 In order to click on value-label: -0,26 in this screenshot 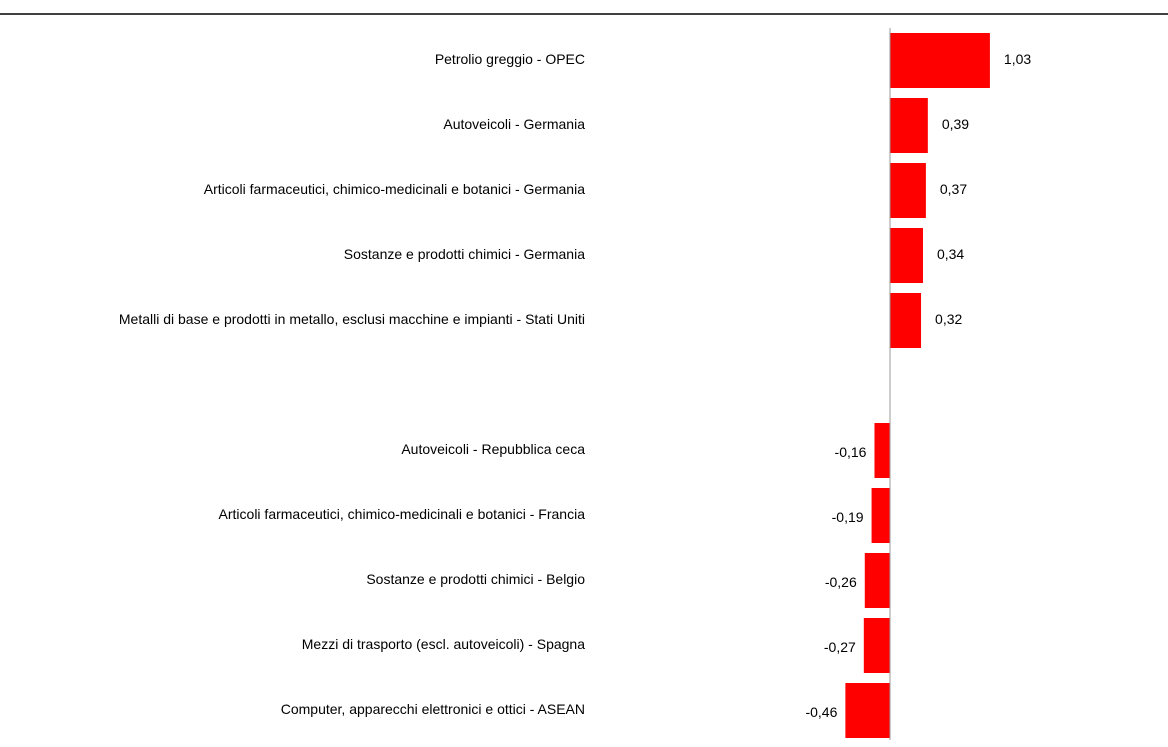, I will do `click(841, 582)`.